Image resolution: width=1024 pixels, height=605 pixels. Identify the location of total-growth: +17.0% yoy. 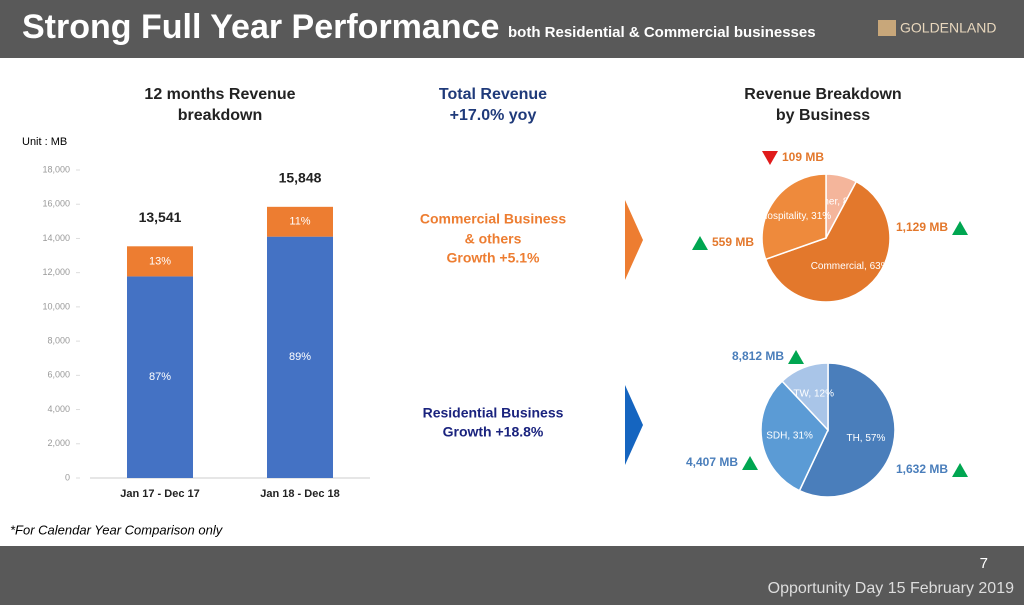
(493, 115).